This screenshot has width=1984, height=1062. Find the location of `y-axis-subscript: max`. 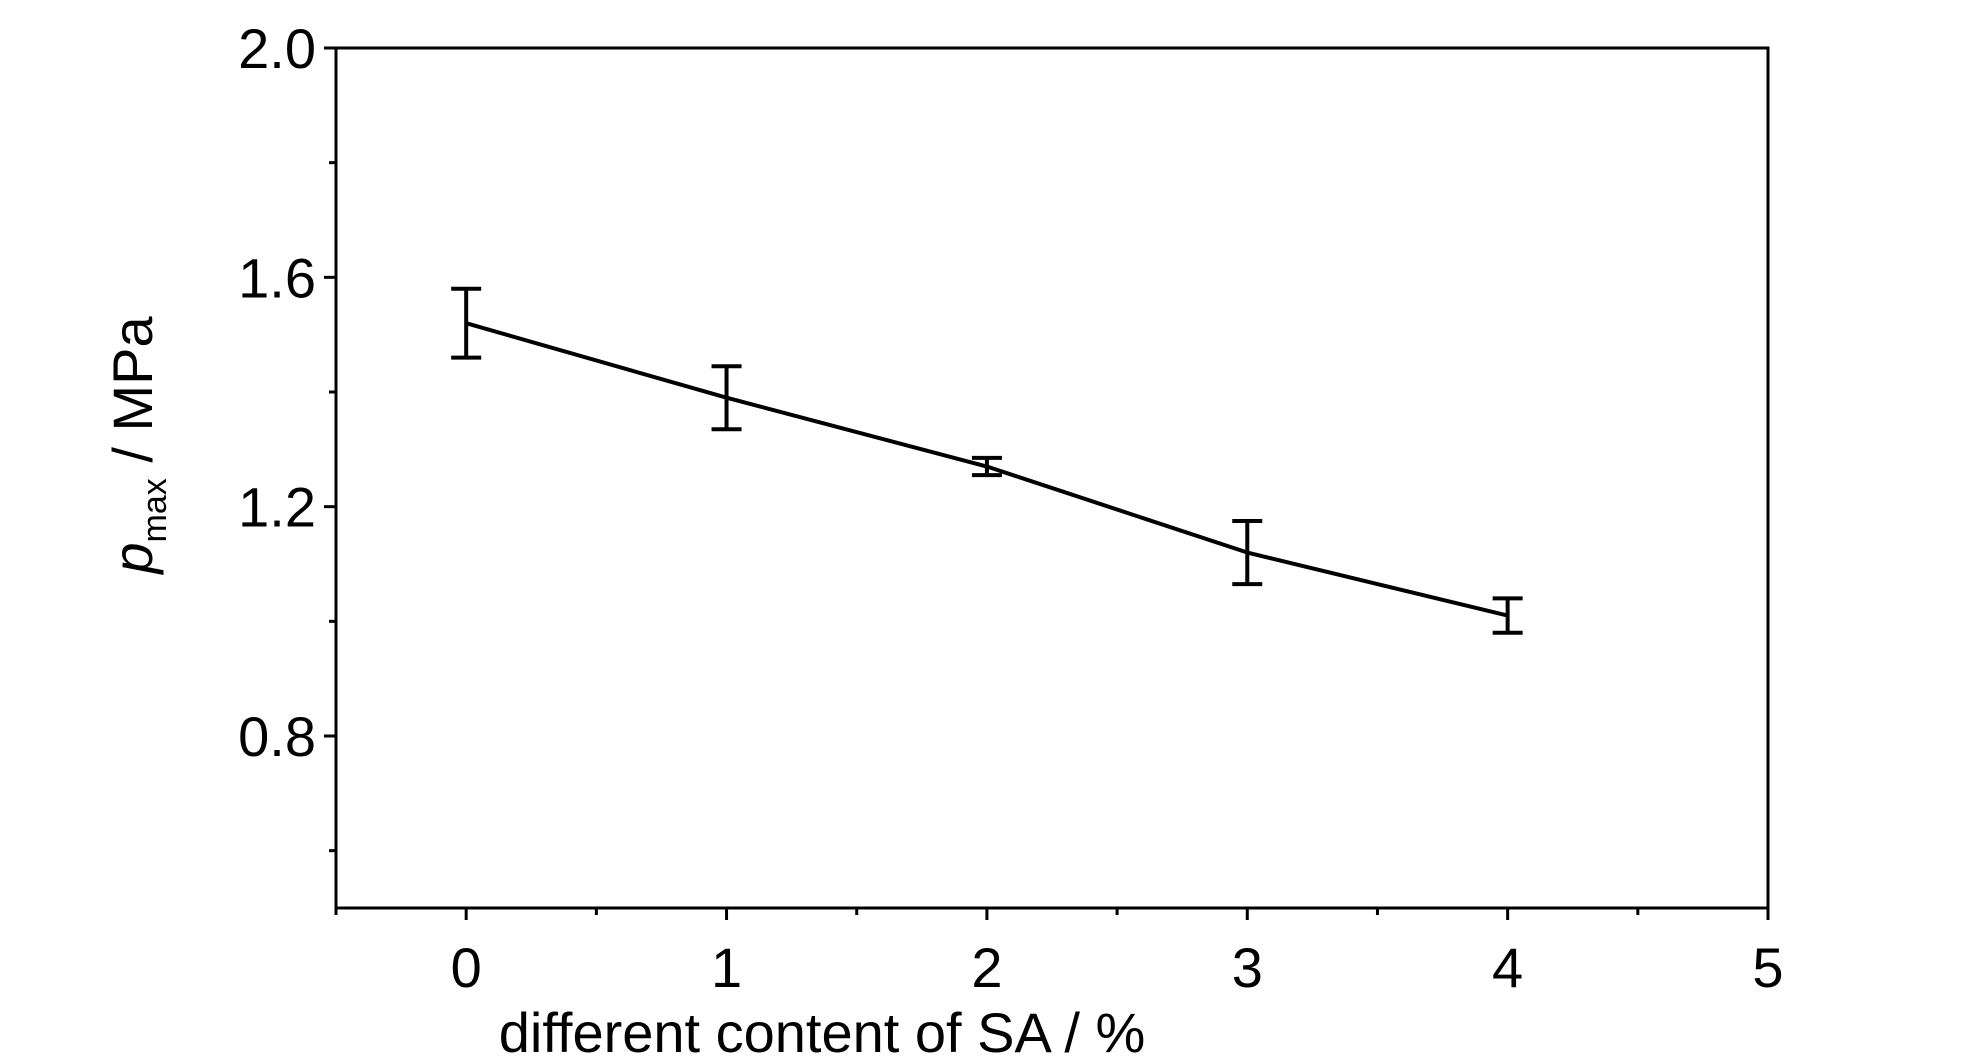

y-axis-subscript: max is located at coordinates (155, 510).